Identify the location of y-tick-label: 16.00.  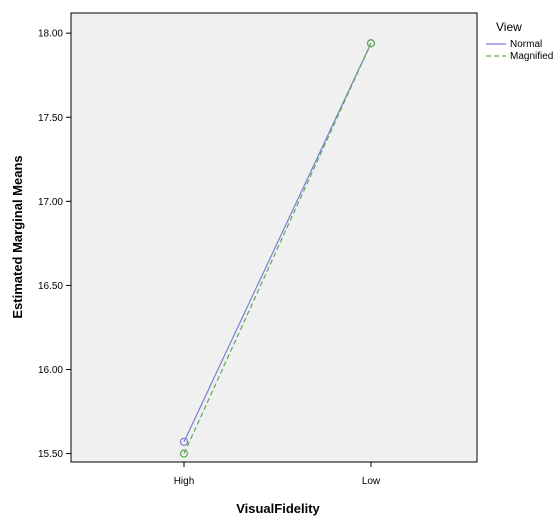
(50, 370).